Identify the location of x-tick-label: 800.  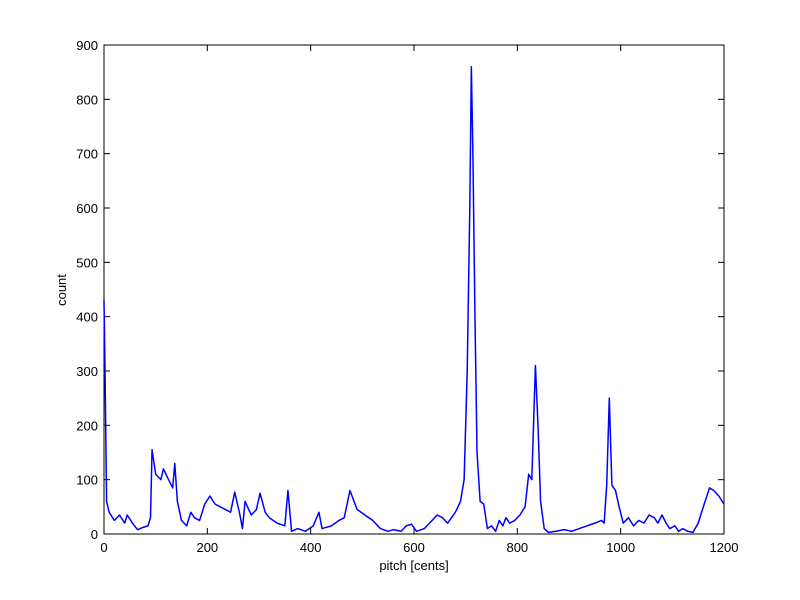
(517, 547).